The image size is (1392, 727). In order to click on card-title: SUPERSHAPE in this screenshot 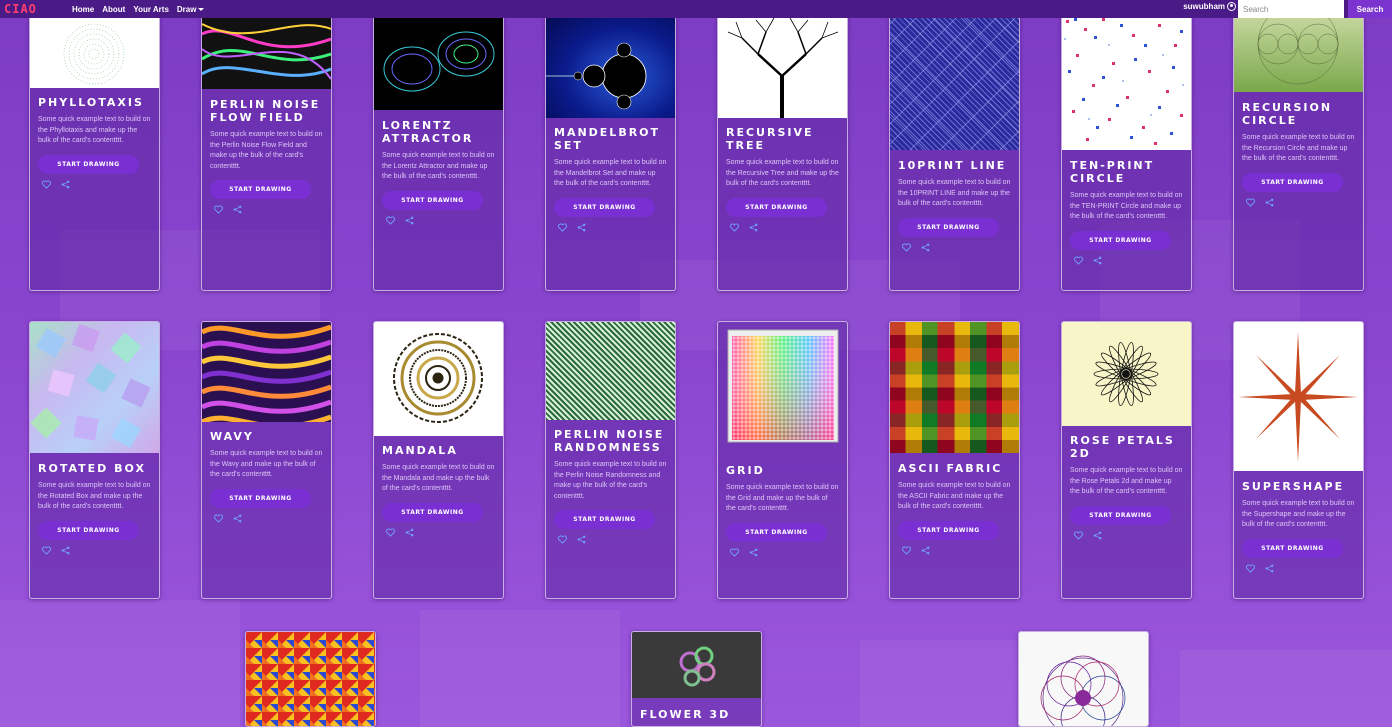, I will do `click(1293, 486)`.